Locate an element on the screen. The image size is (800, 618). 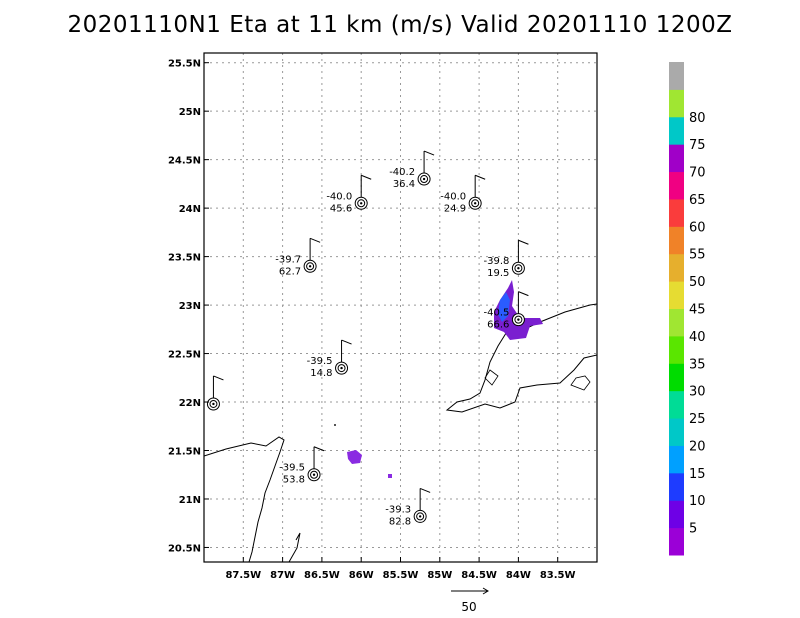
station-value: 19.5 is located at coordinates (498, 273).